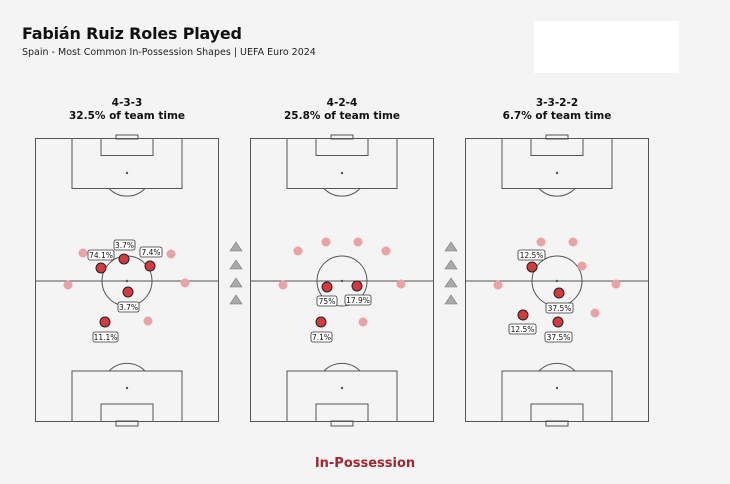 This screenshot has width=730, height=484. I want to click on formation-header-1: 4-3-3 32.5% of team time, so click(127, 109).